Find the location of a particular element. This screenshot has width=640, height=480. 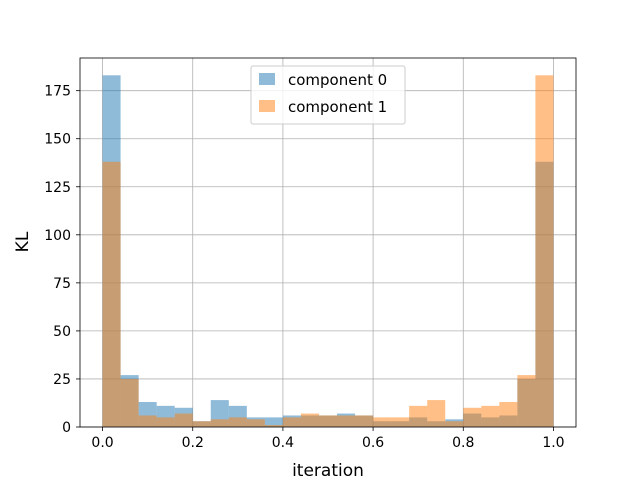

legend-label-component-0: component 0 is located at coordinates (337, 80).